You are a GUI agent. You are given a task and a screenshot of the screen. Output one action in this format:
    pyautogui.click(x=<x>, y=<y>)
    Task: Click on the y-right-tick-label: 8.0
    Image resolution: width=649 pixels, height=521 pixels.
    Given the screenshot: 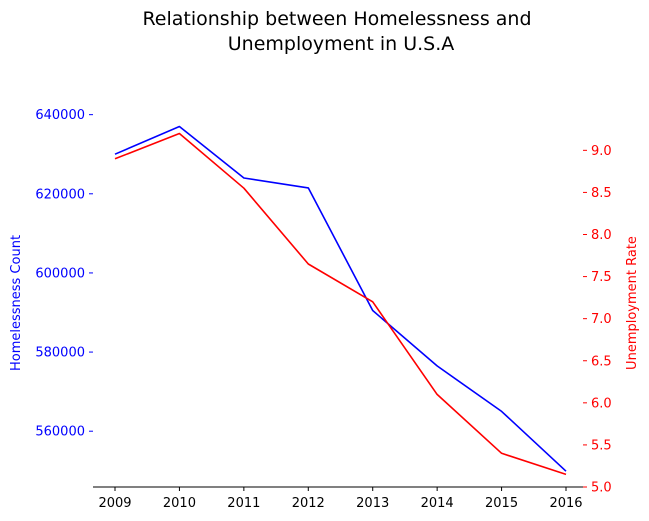 What is the action you would take?
    pyautogui.click(x=601, y=235)
    